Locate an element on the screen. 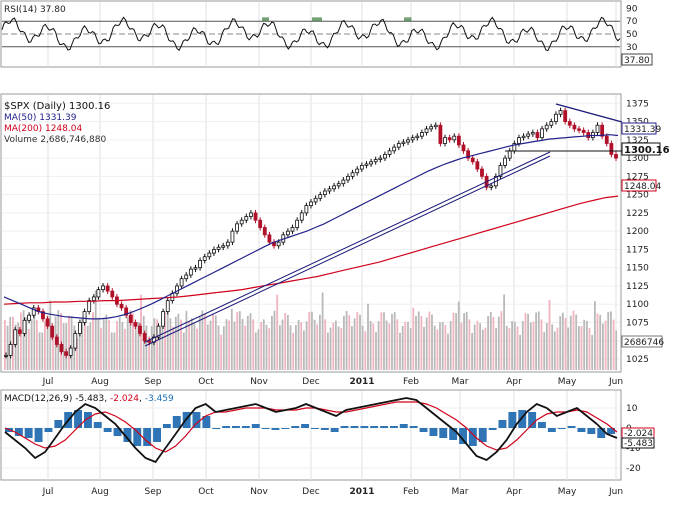  volume-bars is located at coordinates (311, 330).